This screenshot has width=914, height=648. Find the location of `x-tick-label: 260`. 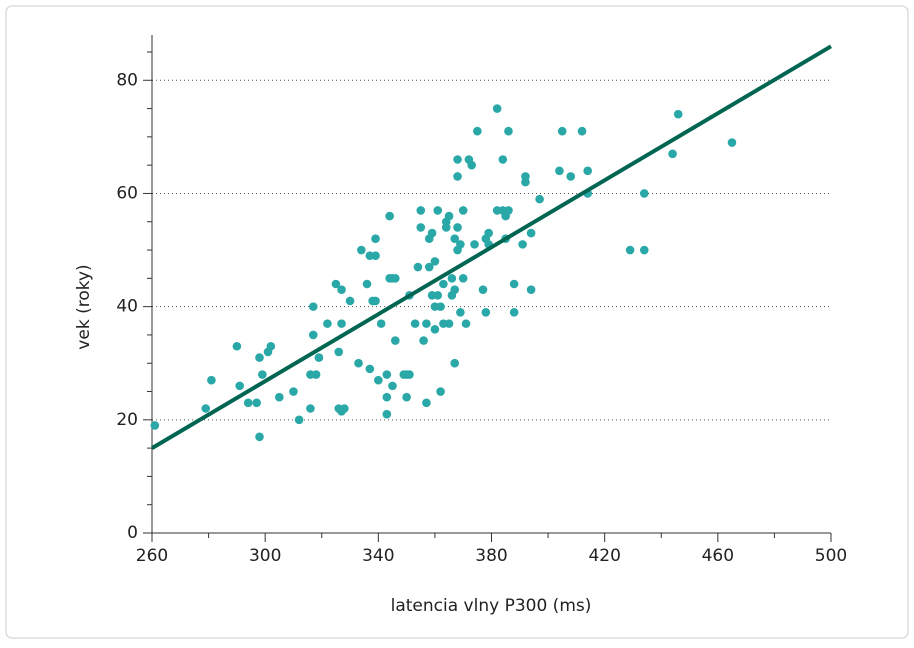

x-tick-label: 260 is located at coordinates (152, 556).